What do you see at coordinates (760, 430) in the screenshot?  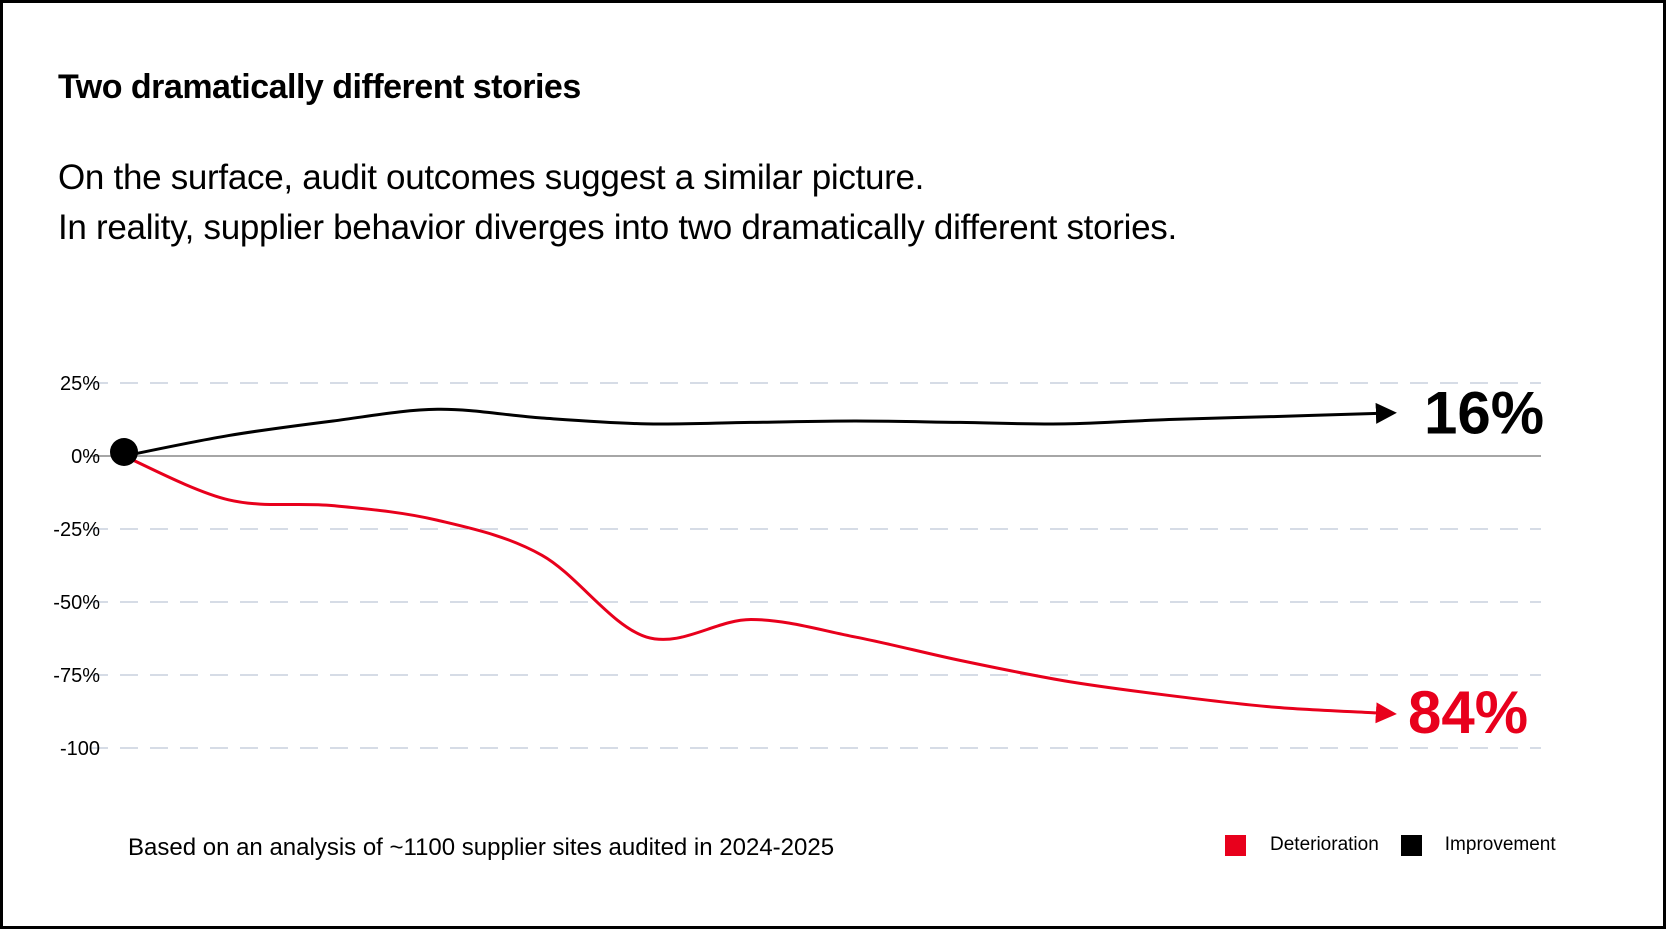 I see `series-line-improvement` at bounding box center [760, 430].